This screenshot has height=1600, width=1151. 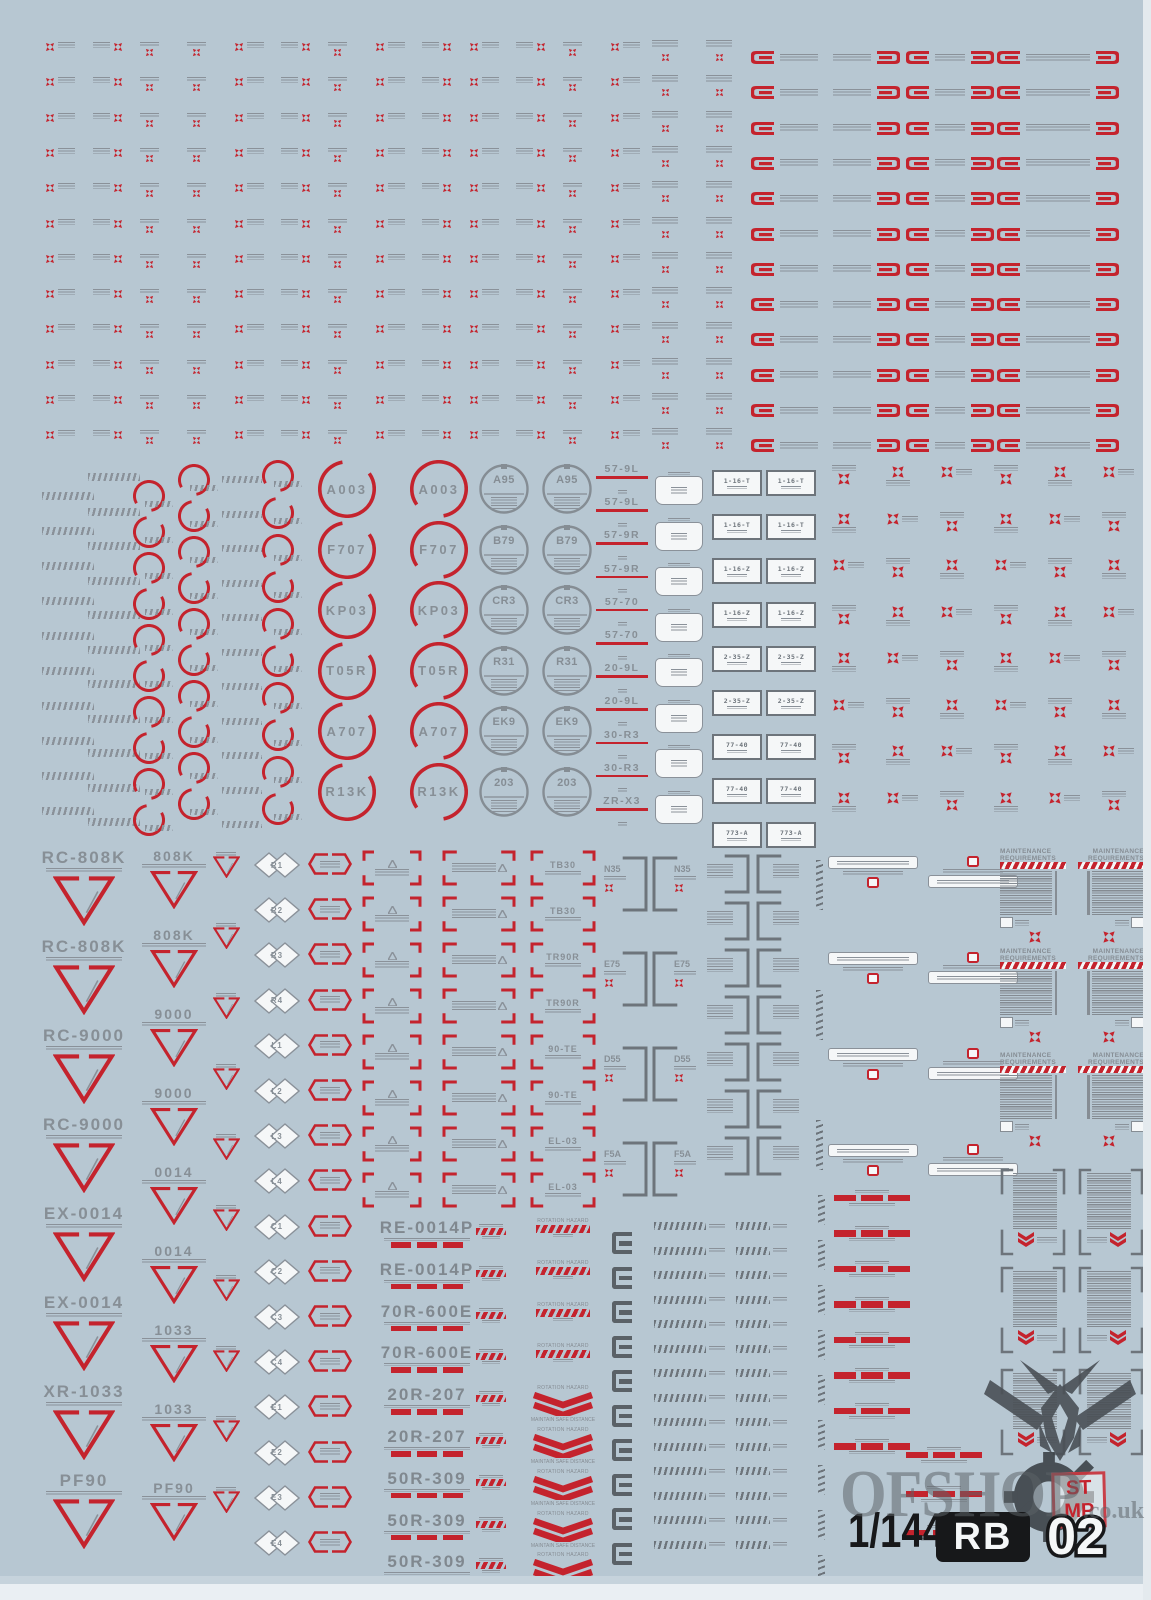 I want to click on decal-code-circle: KP03, so click(x=347, y=610).